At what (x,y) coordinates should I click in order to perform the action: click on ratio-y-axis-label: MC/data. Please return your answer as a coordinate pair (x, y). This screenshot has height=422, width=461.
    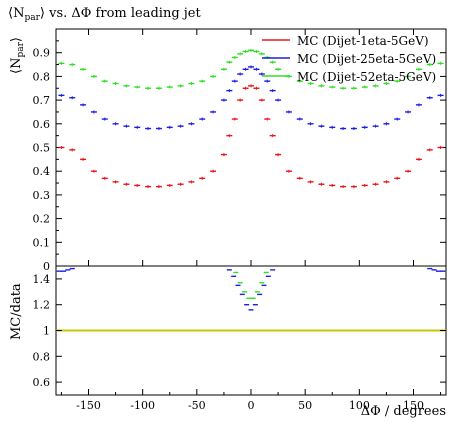
    Looking at the image, I should click on (16, 311).